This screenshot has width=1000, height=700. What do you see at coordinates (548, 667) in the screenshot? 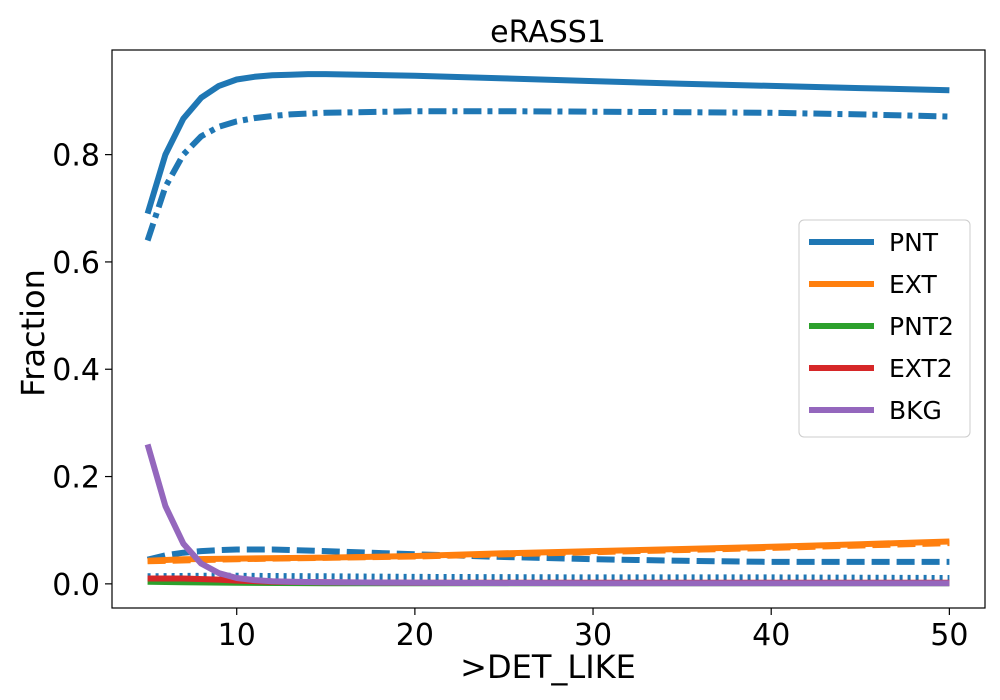
I see `x-axis-label: >DET_LIKE` at bounding box center [548, 667].